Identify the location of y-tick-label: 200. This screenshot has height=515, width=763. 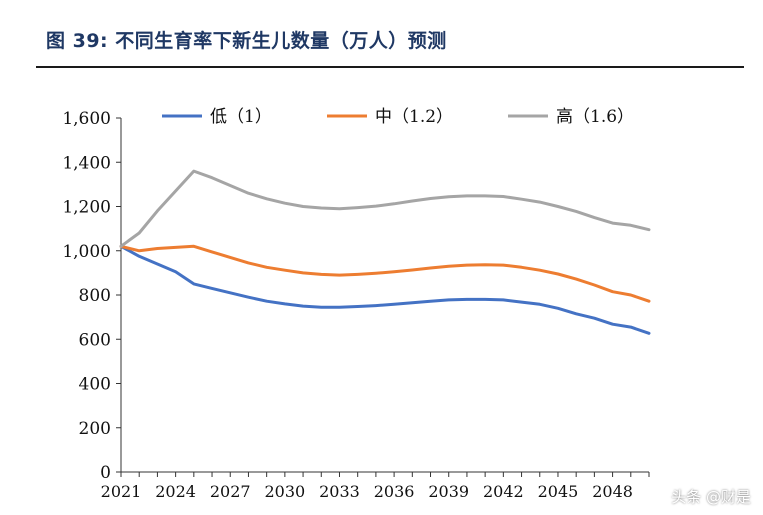
(95, 429).